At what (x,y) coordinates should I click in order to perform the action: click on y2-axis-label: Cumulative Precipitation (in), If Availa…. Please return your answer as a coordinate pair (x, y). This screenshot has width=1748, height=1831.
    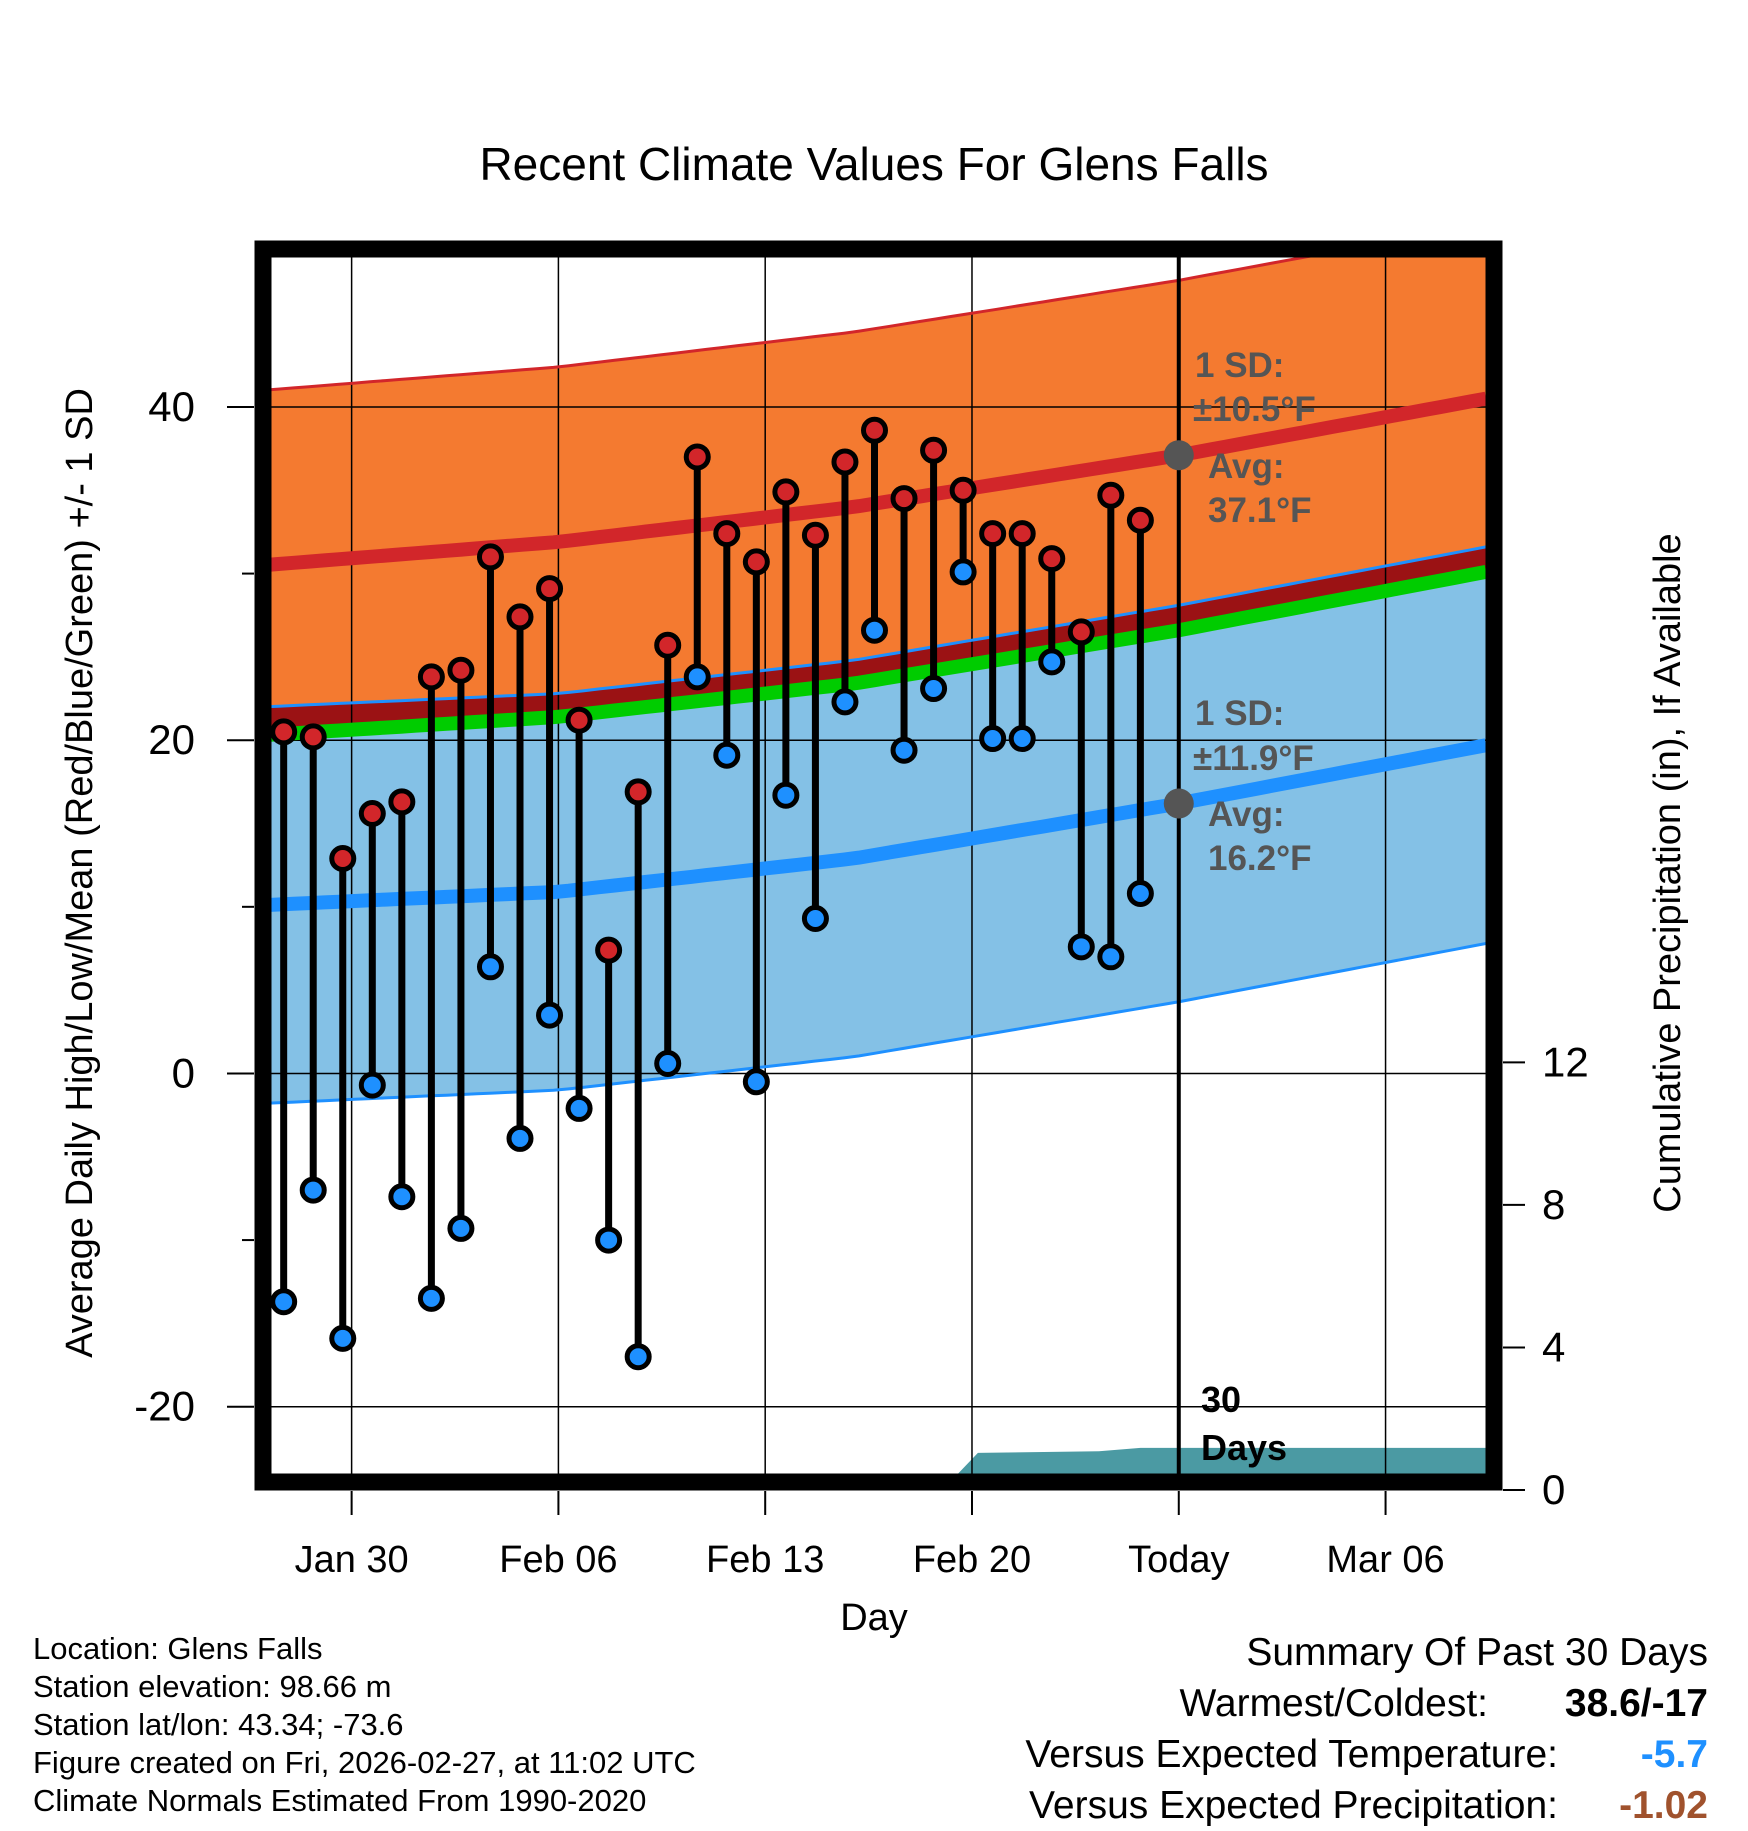
    Looking at the image, I should click on (1668, 872).